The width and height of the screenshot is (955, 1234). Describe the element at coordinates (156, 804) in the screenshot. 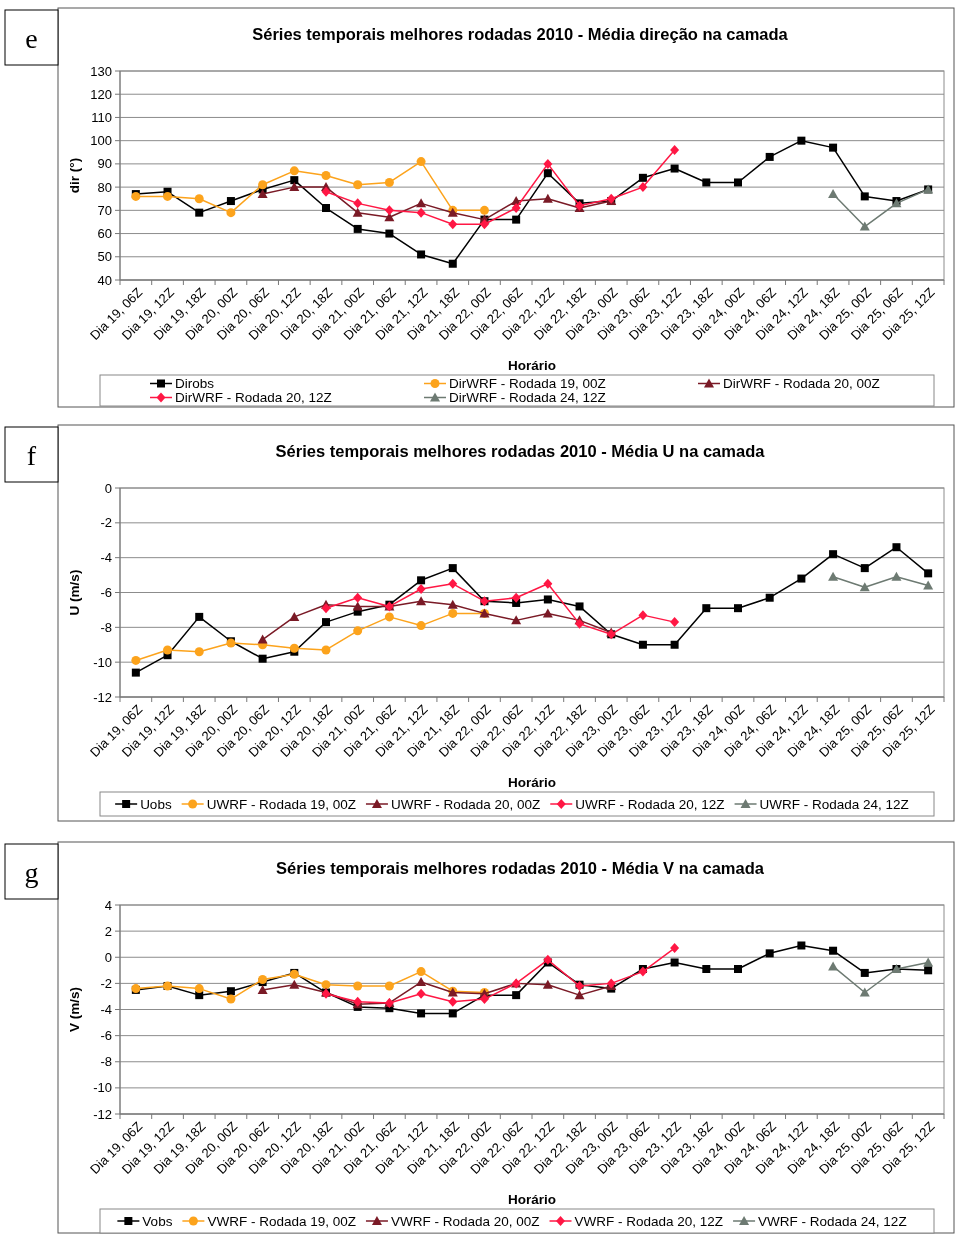

I see `legend-label: Uobs` at that location.